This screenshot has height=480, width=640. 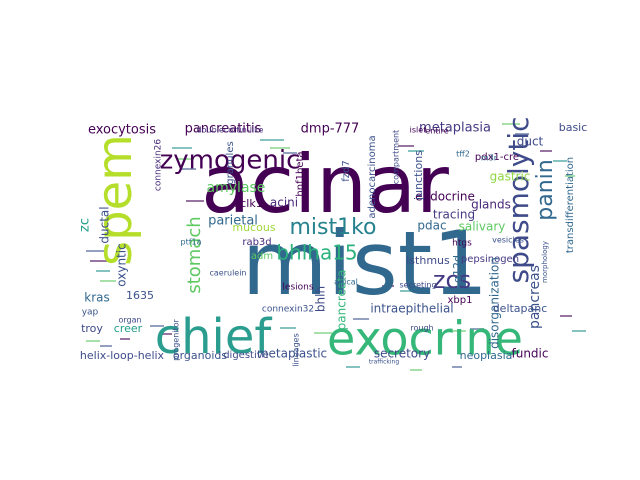 I want to click on cloud-word-secreting: secreting, so click(x=417, y=285).